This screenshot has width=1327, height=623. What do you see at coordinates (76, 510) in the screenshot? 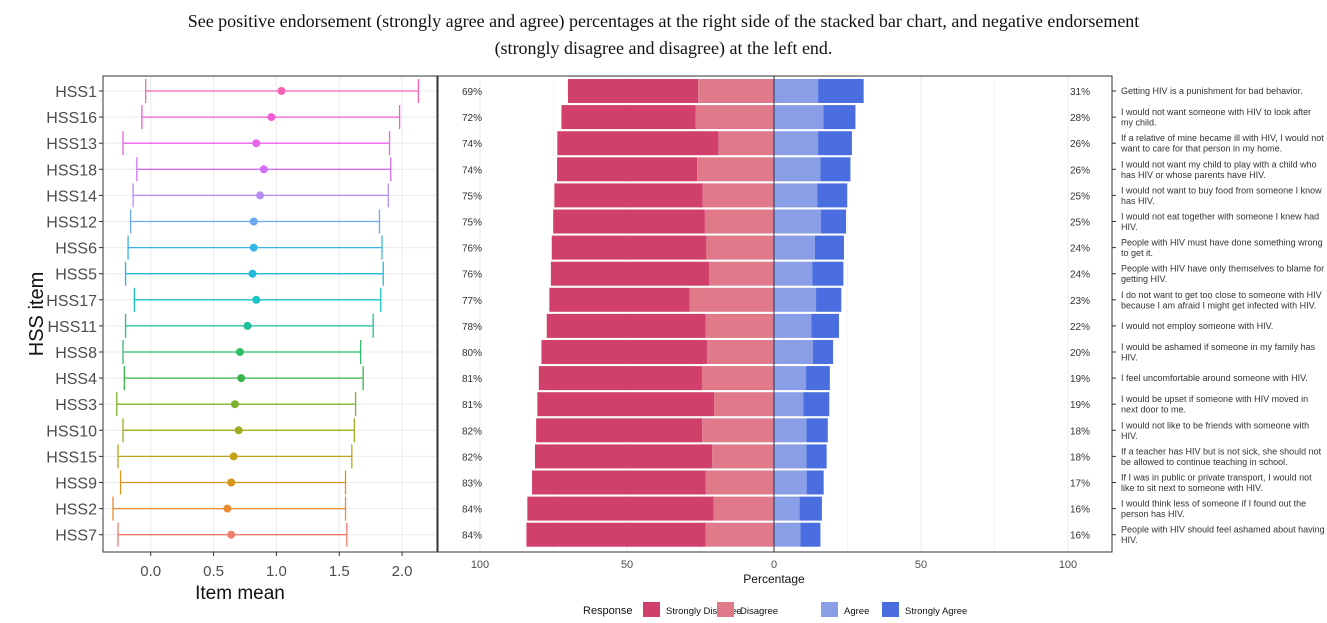
I see `tick-label-y: HSS2` at bounding box center [76, 510].